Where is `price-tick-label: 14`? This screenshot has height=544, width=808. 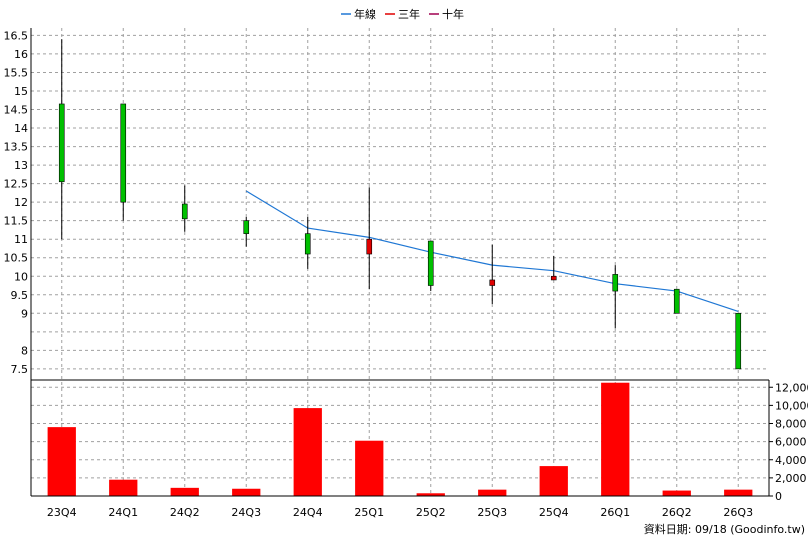
price-tick-label: 14 is located at coordinates (21, 128).